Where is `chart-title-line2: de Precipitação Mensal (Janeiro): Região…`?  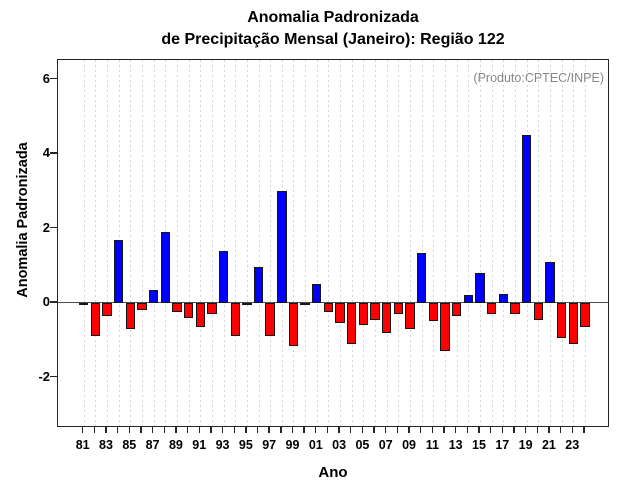 chart-title-line2: de Precipitação Mensal (Janeiro): Região… is located at coordinates (333, 39).